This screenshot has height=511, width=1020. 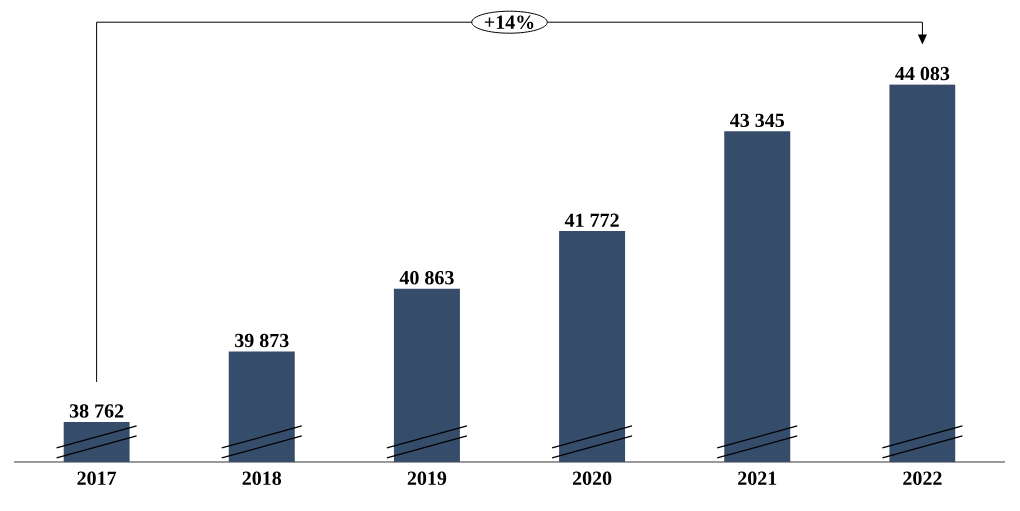 I want to click on annotation: +14%, so click(x=509, y=22).